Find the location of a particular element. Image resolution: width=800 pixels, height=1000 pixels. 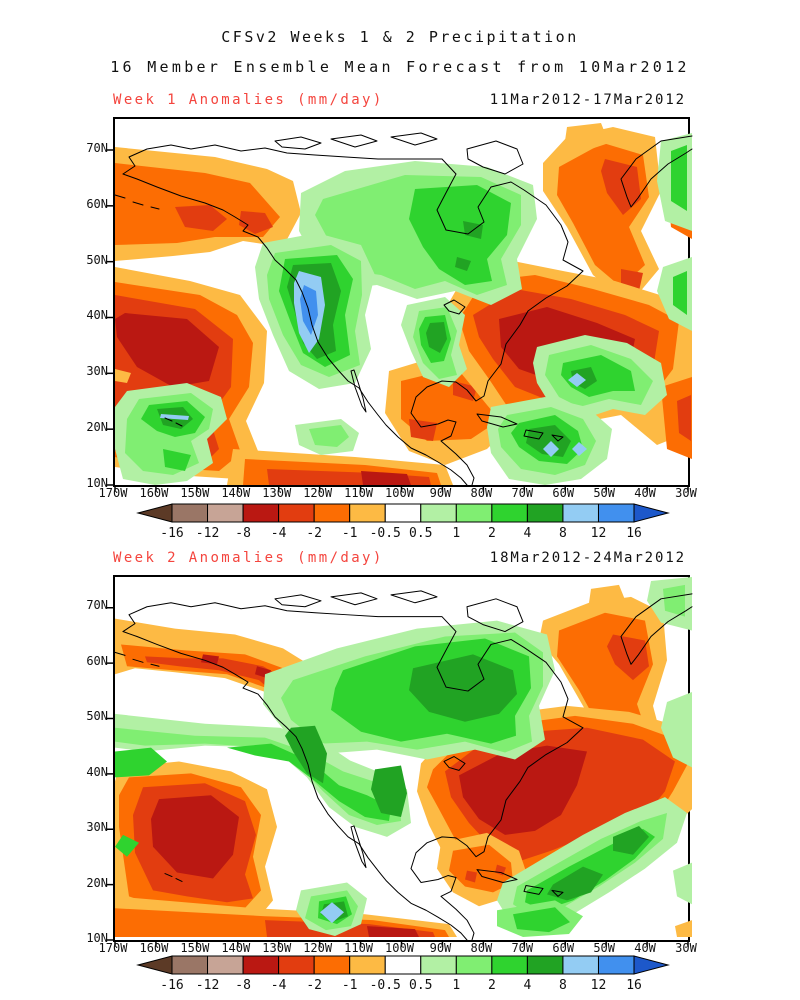

colorbar-week2: -16 -12 -8 -4 -2 -1 -0.5 0.5 1 2 4 8 12 16 is located at coordinates (403, 974).